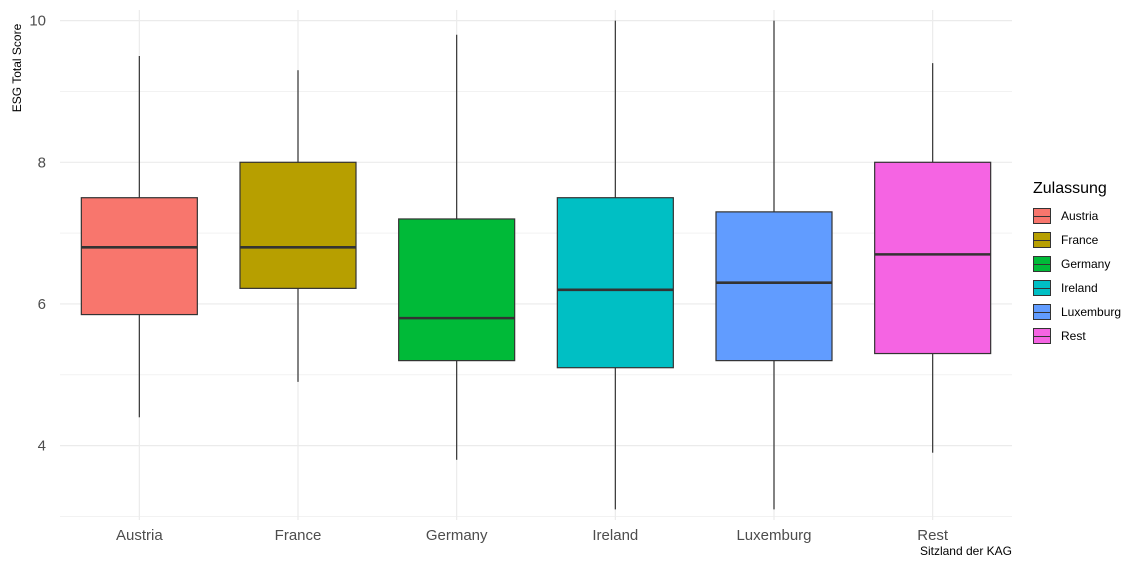 This screenshot has height=561, width=1137. I want to click on box-rest, so click(933, 258).